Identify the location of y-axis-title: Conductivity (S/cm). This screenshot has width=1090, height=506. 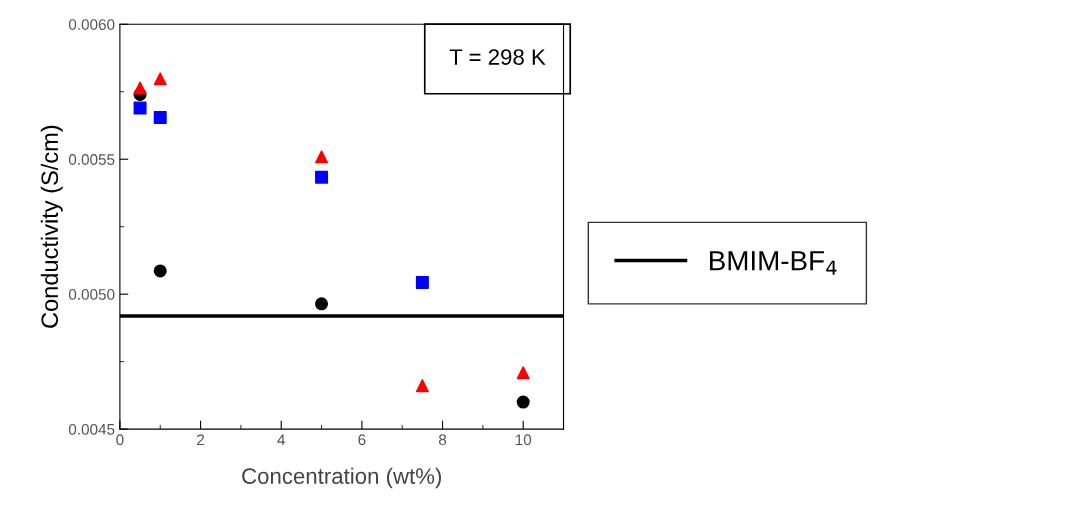
(51, 226).